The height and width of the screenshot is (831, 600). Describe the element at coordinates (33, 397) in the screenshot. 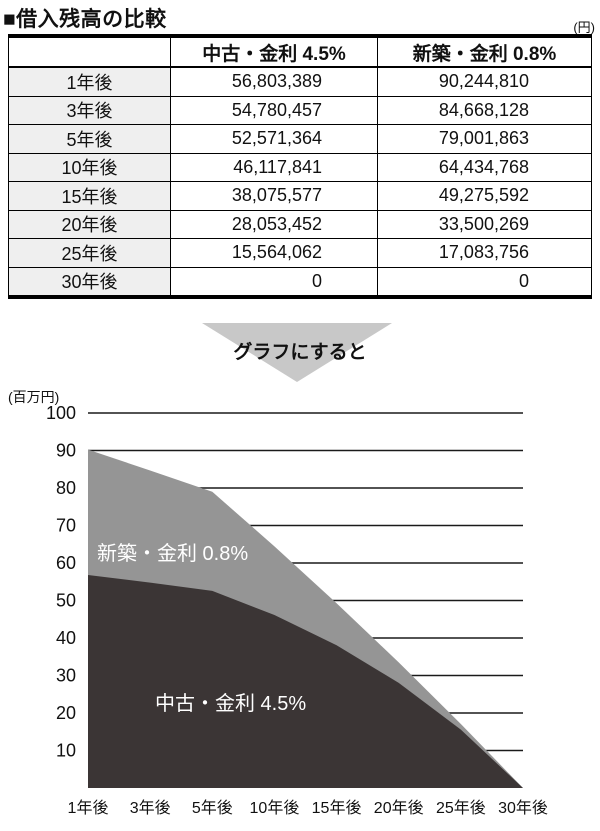

I see `y-axis-unit-label: (百万円)` at that location.